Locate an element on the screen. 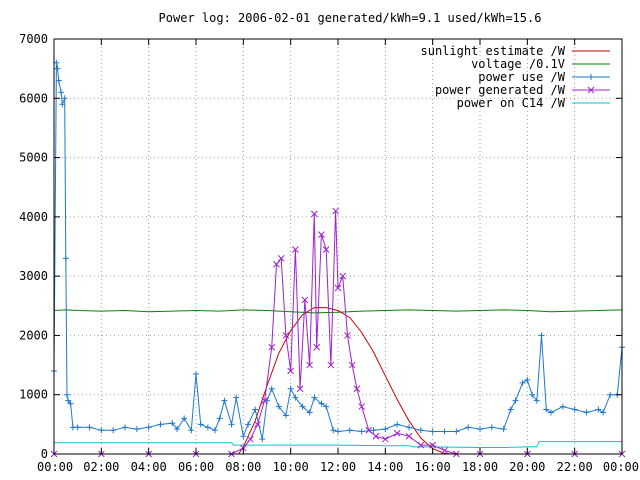 The image size is (640, 480). x-tick-label: 16:00 is located at coordinates (433, 467).